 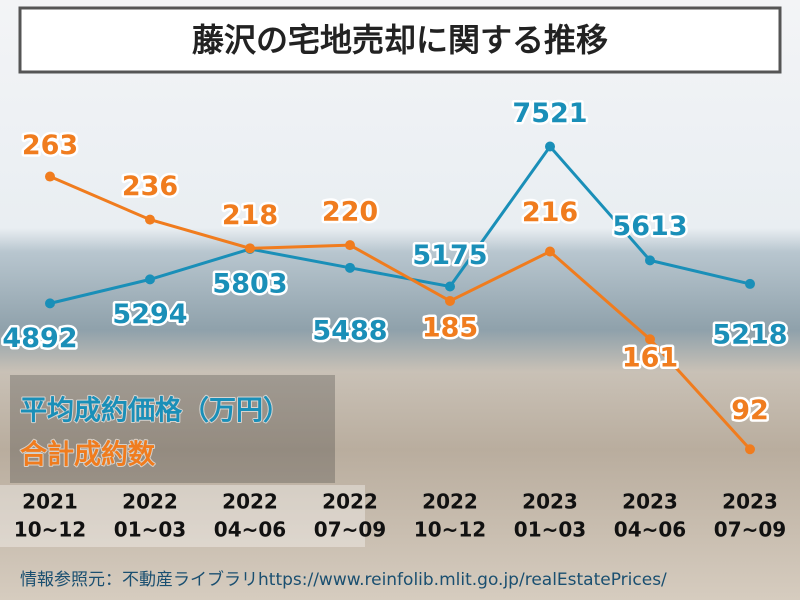 I want to click on legend-label: 平均成約価格（万円）, so click(x=155, y=411).